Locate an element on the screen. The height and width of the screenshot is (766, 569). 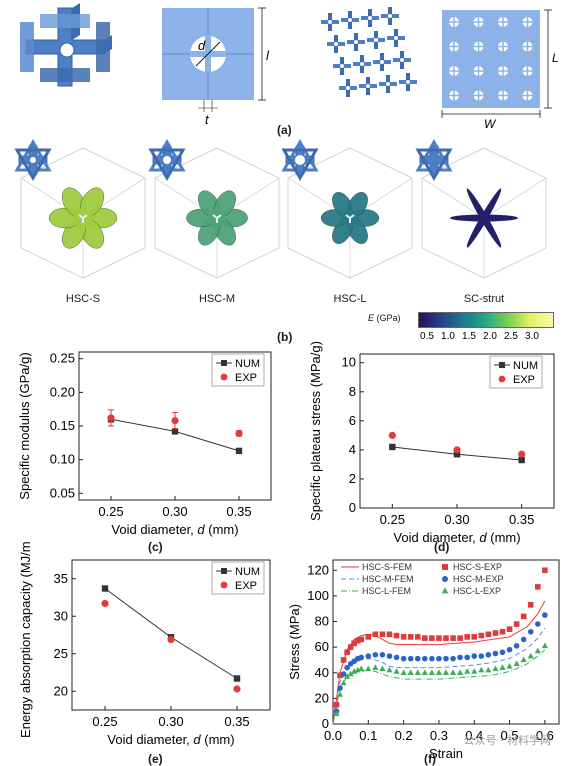
y-axis-label: Specific plateau stress (MPa/g) is located at coordinates (315, 431).